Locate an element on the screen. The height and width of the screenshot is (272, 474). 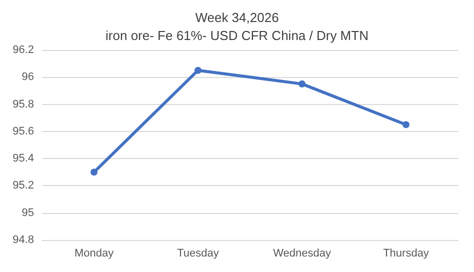
y-tick-label: 96.2 is located at coordinates (23, 50).